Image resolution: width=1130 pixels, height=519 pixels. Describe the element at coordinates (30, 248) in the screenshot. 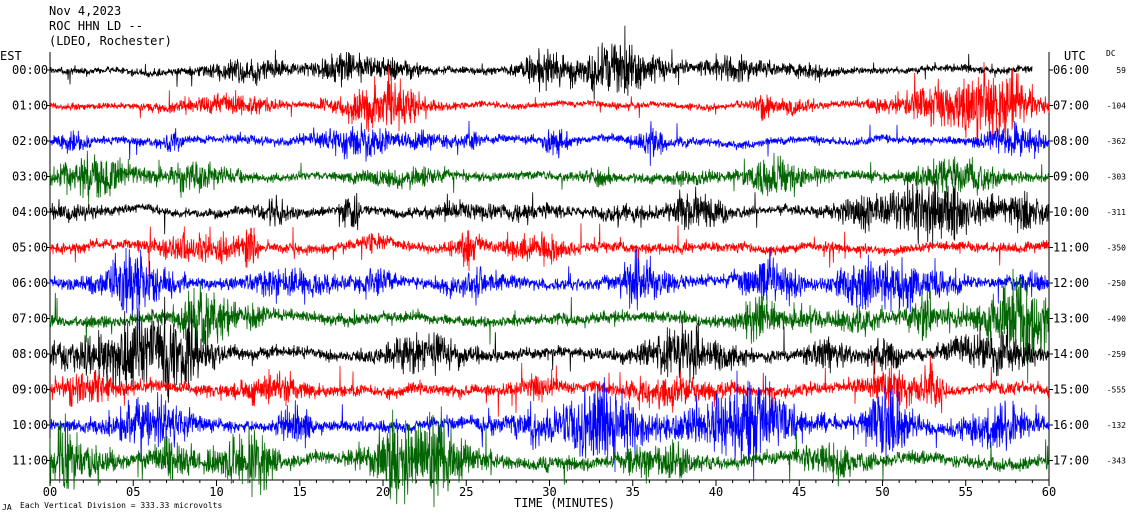

I see `est-hour-label: 05:00` at that location.